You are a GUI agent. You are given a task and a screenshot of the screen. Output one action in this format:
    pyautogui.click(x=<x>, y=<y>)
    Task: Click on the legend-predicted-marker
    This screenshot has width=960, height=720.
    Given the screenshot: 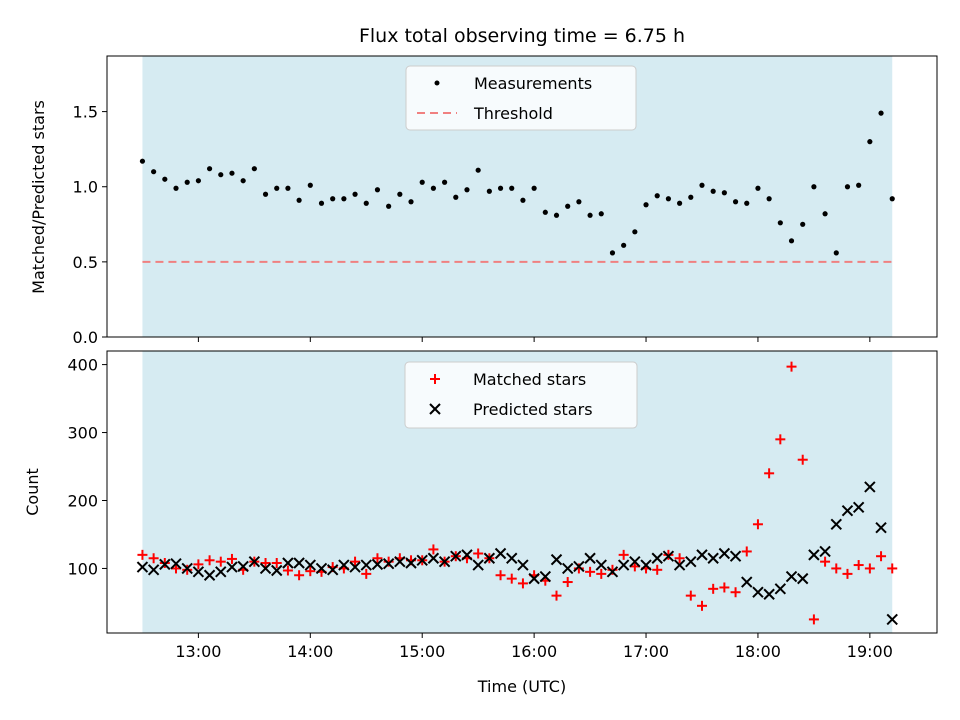 What is the action you would take?
    pyautogui.click(x=435, y=409)
    